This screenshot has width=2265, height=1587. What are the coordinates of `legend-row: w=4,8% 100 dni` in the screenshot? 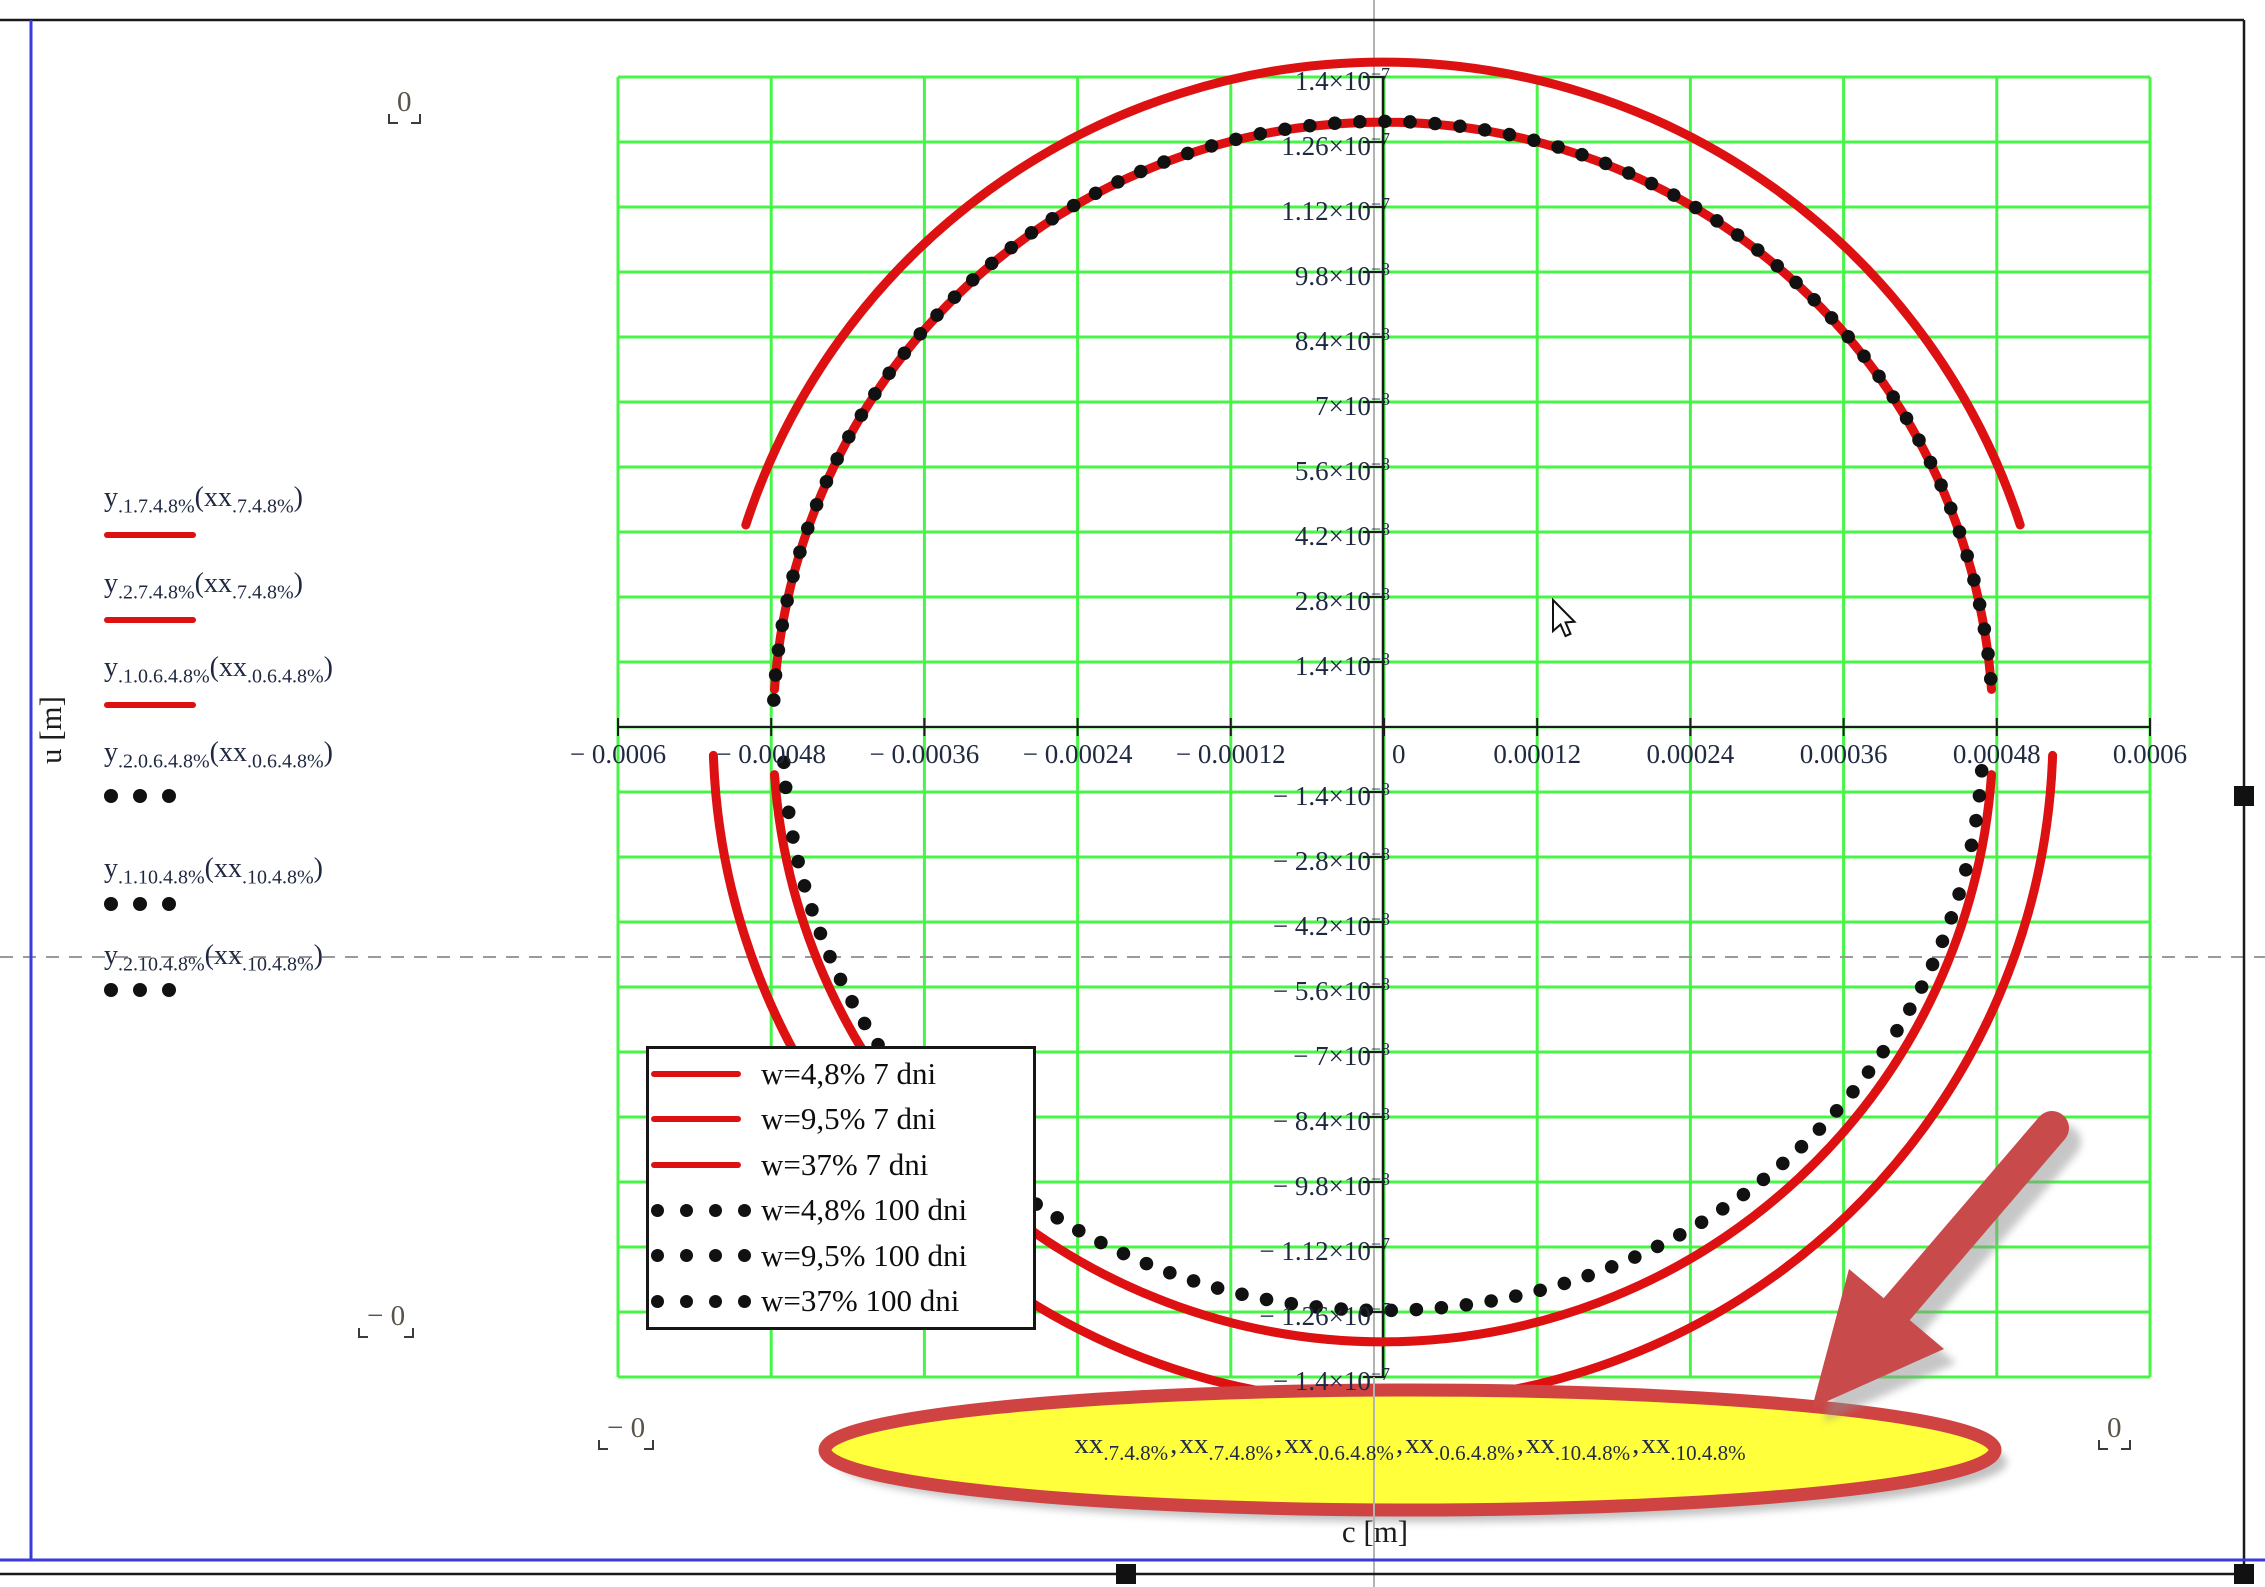 It's located at (842, 1211).